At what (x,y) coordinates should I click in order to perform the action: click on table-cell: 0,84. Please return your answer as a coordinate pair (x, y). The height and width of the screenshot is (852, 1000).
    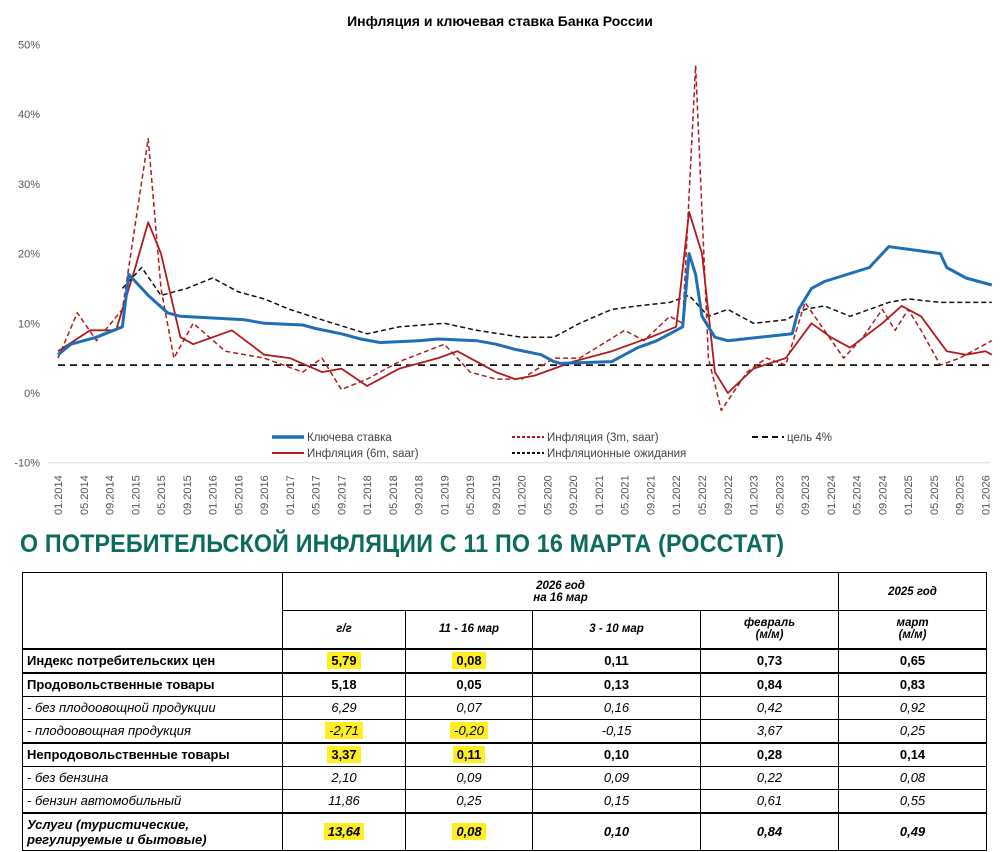
    Looking at the image, I should click on (769, 831).